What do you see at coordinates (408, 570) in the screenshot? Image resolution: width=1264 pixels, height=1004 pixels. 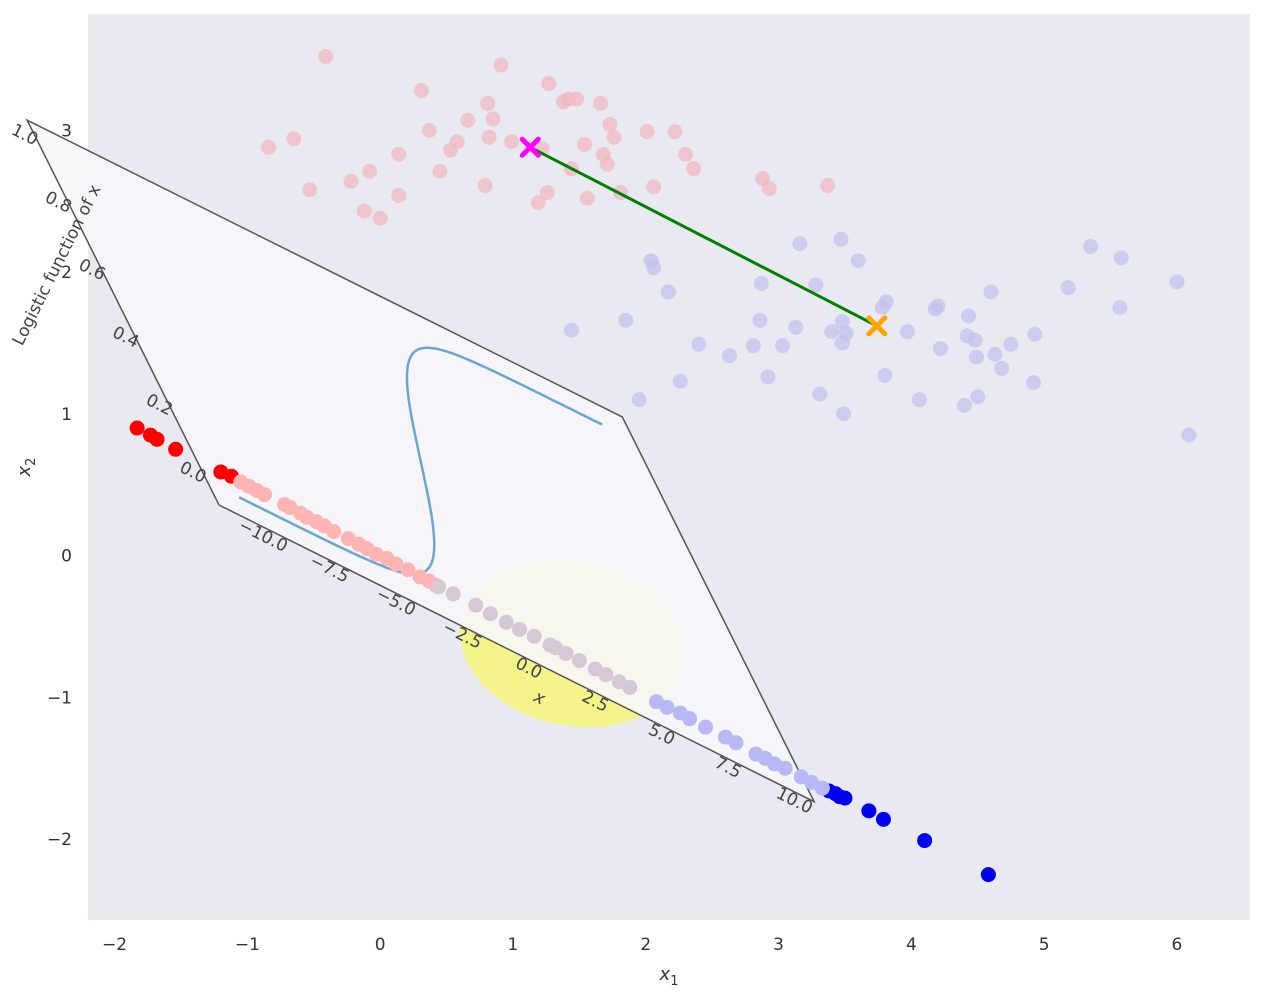 I see `class_a_projected_inside-point` at bounding box center [408, 570].